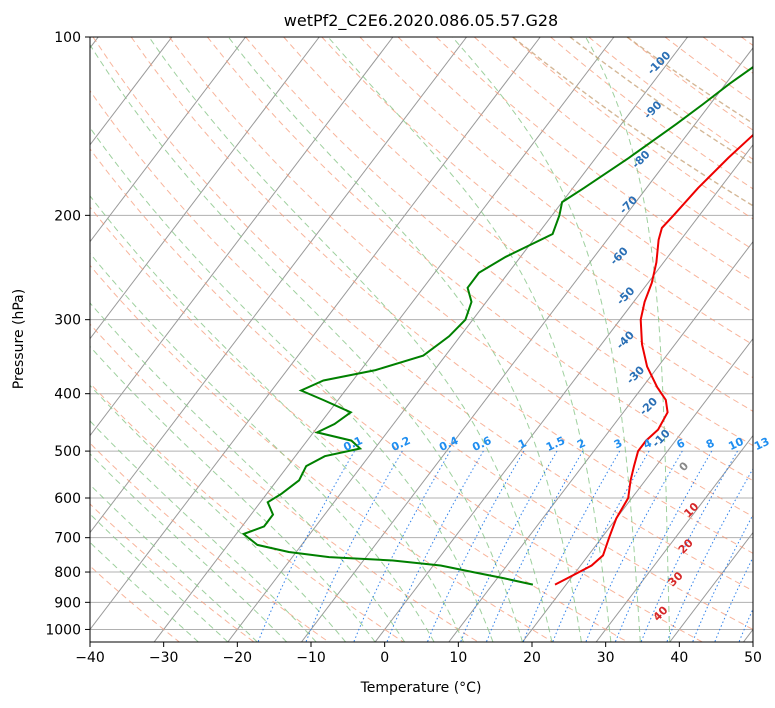 This screenshot has width=775, height=708. What do you see at coordinates (679, 658) in the screenshot?
I see `x-tick-label: 40` at bounding box center [679, 658].